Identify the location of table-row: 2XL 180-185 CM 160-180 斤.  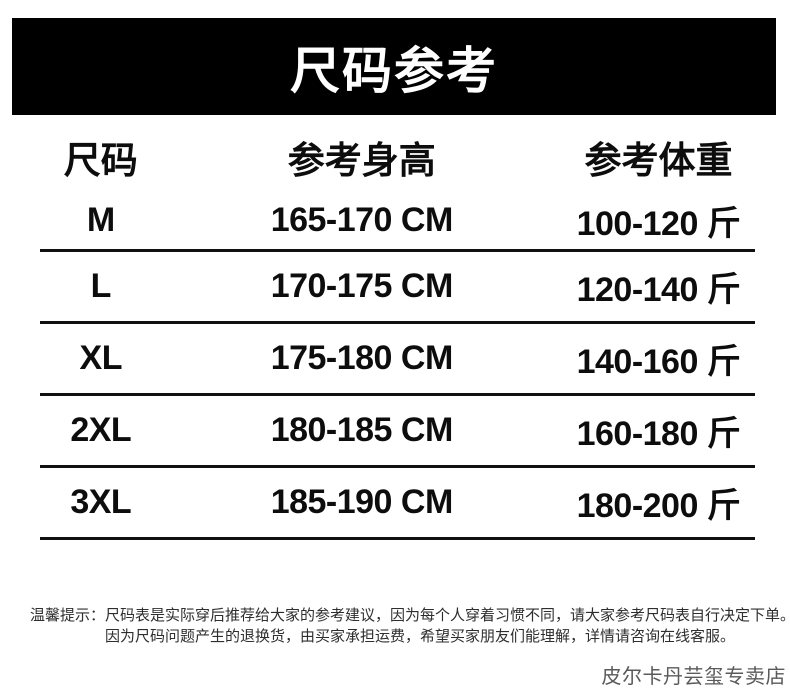
(397, 432).